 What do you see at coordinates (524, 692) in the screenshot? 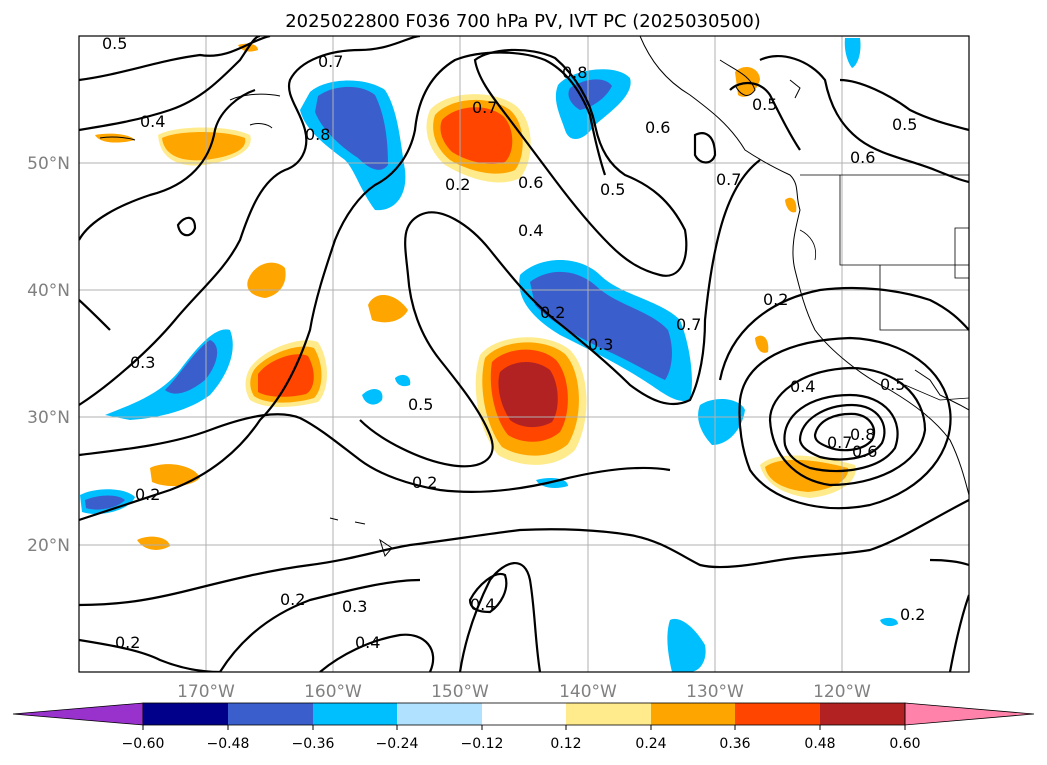
I see `longitude-labels: 170°W 160°W 150°W 140°W 130°W 120°W` at bounding box center [524, 692].